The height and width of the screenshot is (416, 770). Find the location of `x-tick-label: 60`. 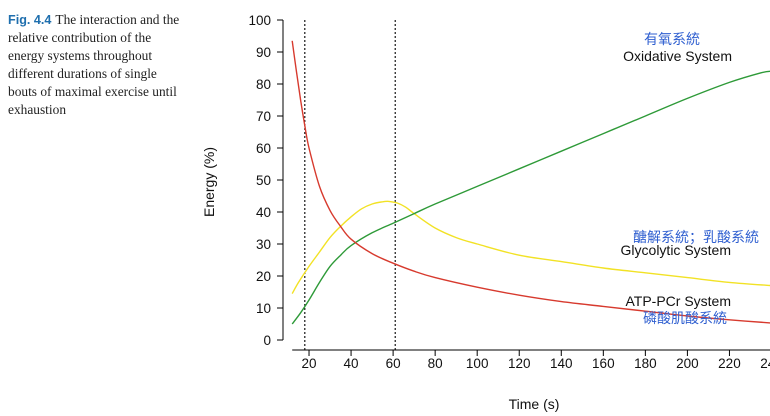

x-tick-label: 60 is located at coordinates (393, 363).